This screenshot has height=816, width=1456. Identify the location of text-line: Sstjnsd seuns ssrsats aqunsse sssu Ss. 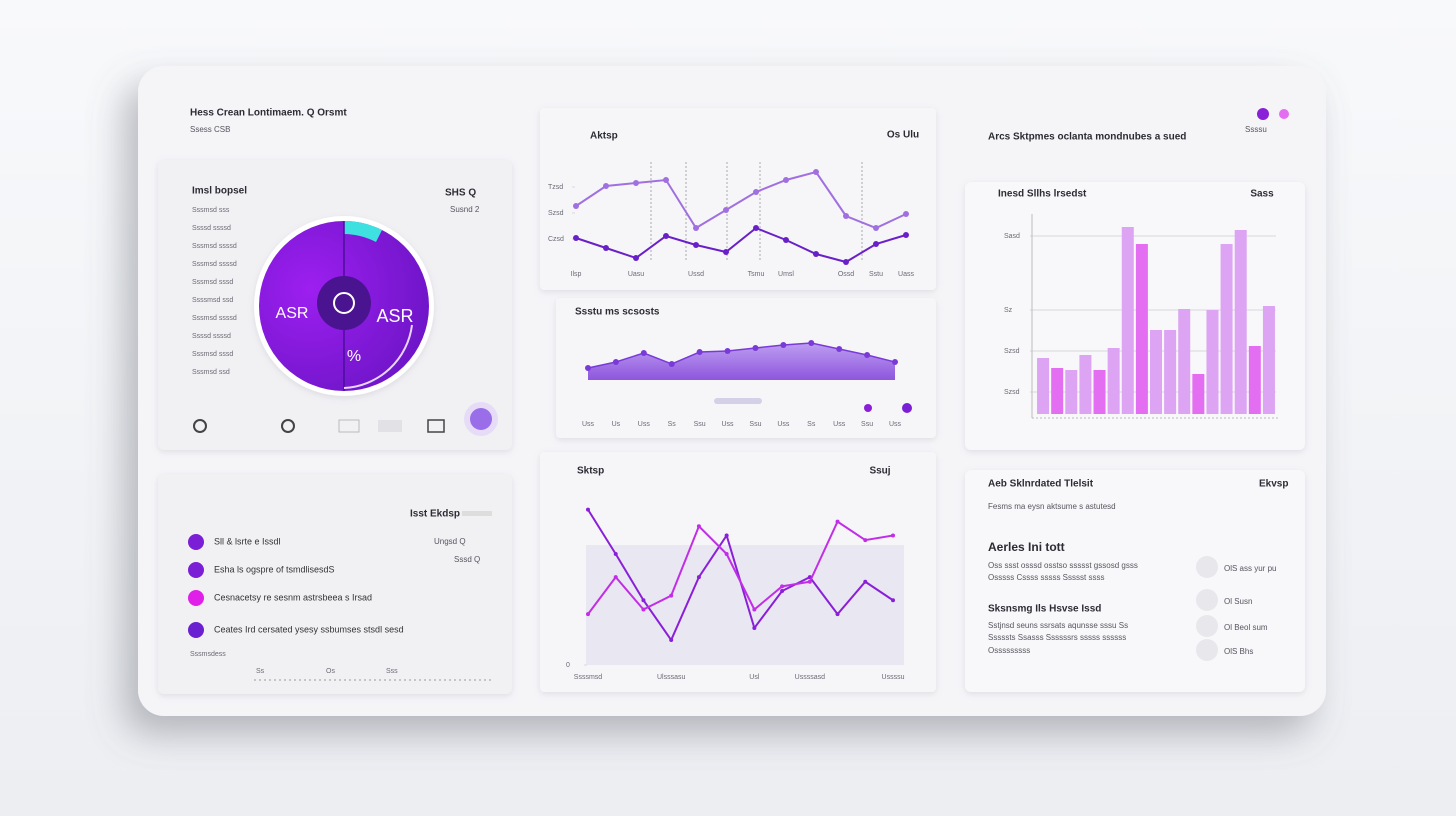
(1058, 625).